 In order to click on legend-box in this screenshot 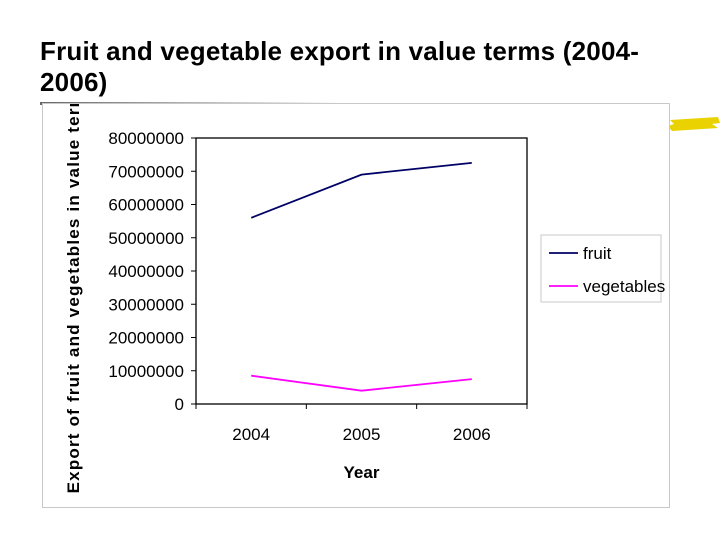, I will do `click(601, 268)`.